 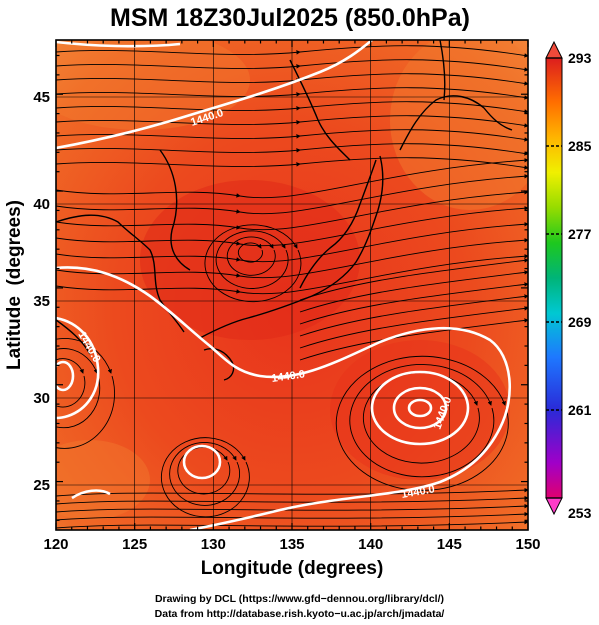 What do you see at coordinates (580, 322) in the screenshot?
I see `colorbar-tick-label: 269` at bounding box center [580, 322].